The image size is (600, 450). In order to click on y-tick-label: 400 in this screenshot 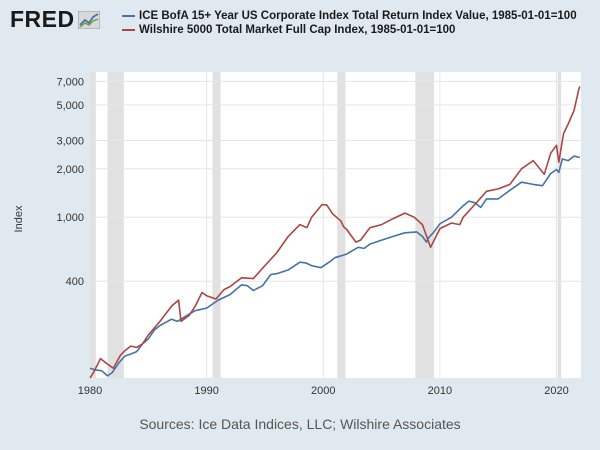, I will do `click(75, 282)`.